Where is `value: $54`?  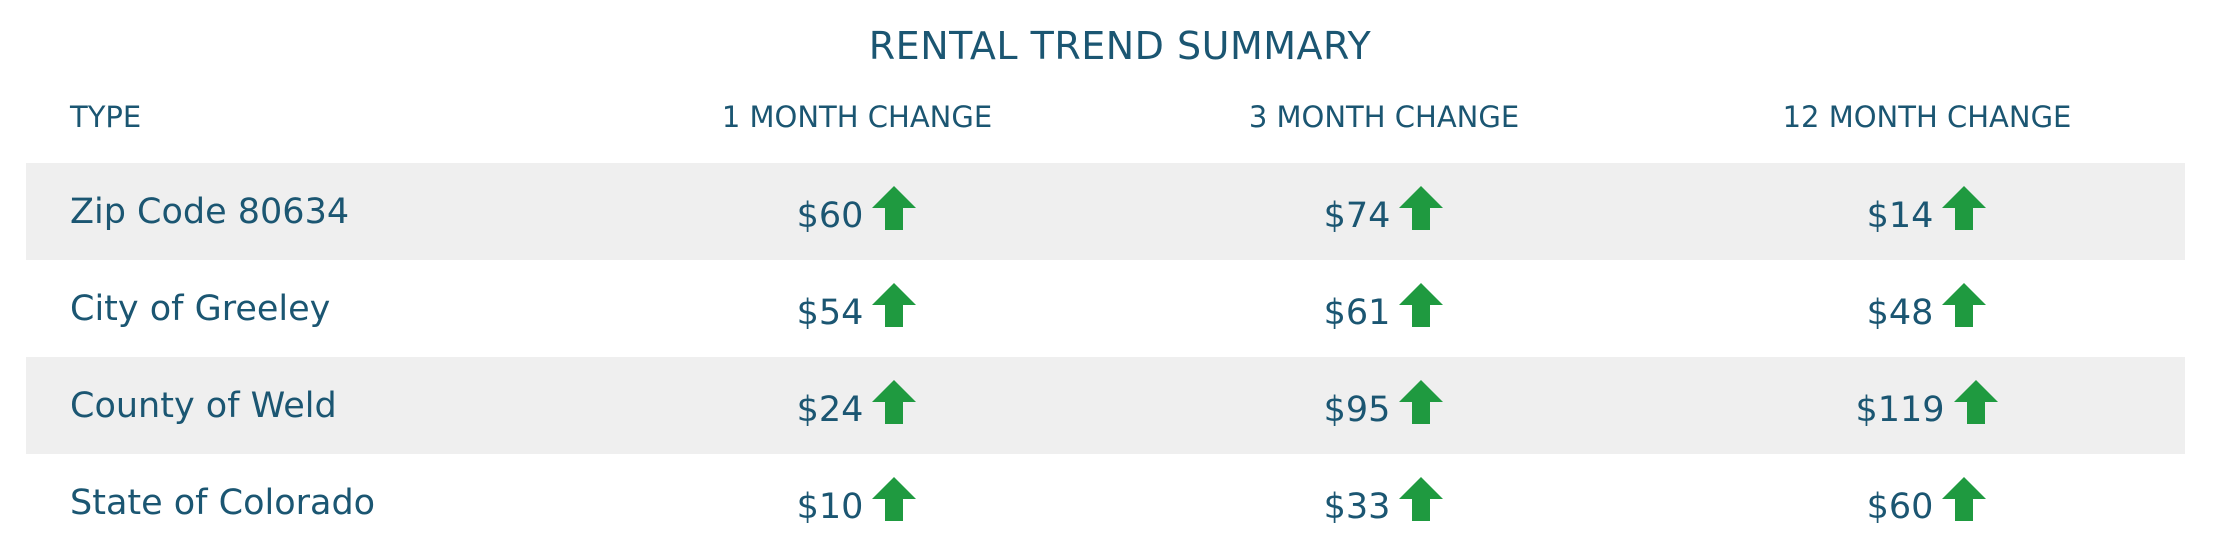 value: $54 is located at coordinates (830, 312).